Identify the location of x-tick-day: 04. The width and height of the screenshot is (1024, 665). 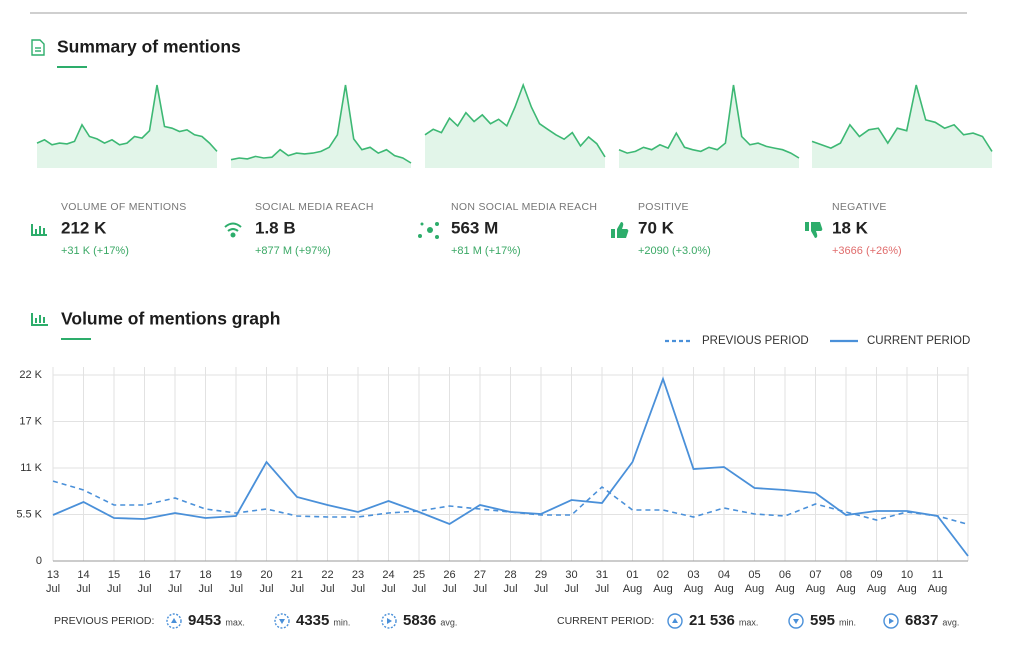
(724, 575).